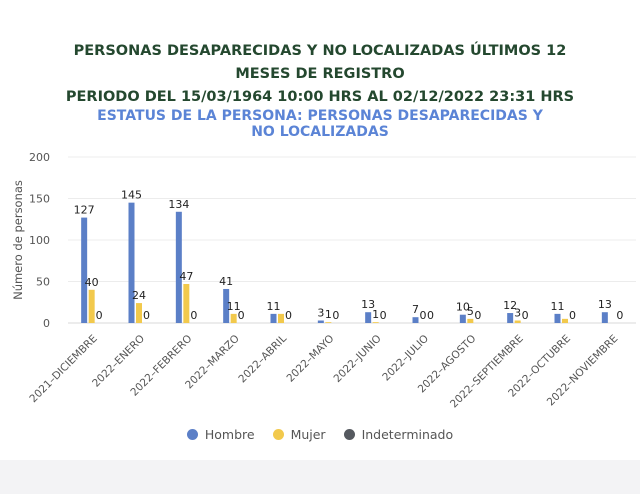 Image resolution: width=640 pixels, height=494 pixels. What do you see at coordinates (310, 359) in the screenshot?
I see `x-tick-label: 2022–MAYO` at bounding box center [310, 359].